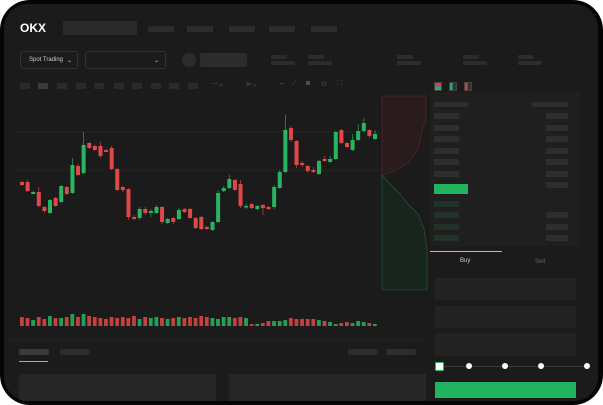 The height and width of the screenshot is (405, 603). Describe the element at coordinates (505, 344) in the screenshot. I see `total-input` at that location.